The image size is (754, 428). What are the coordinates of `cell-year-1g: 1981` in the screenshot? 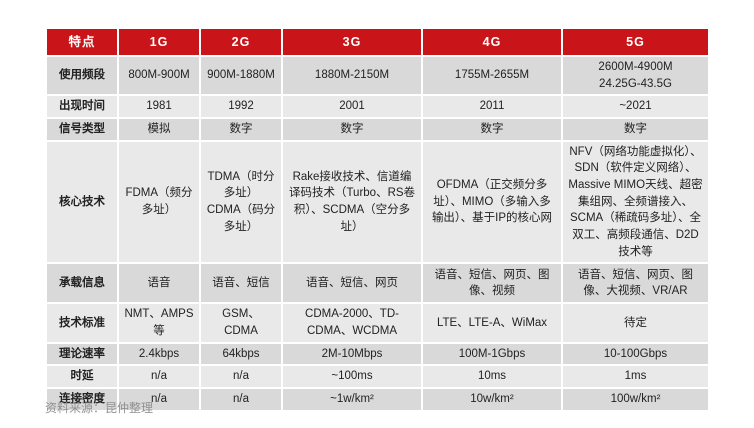 It's located at (159, 107).